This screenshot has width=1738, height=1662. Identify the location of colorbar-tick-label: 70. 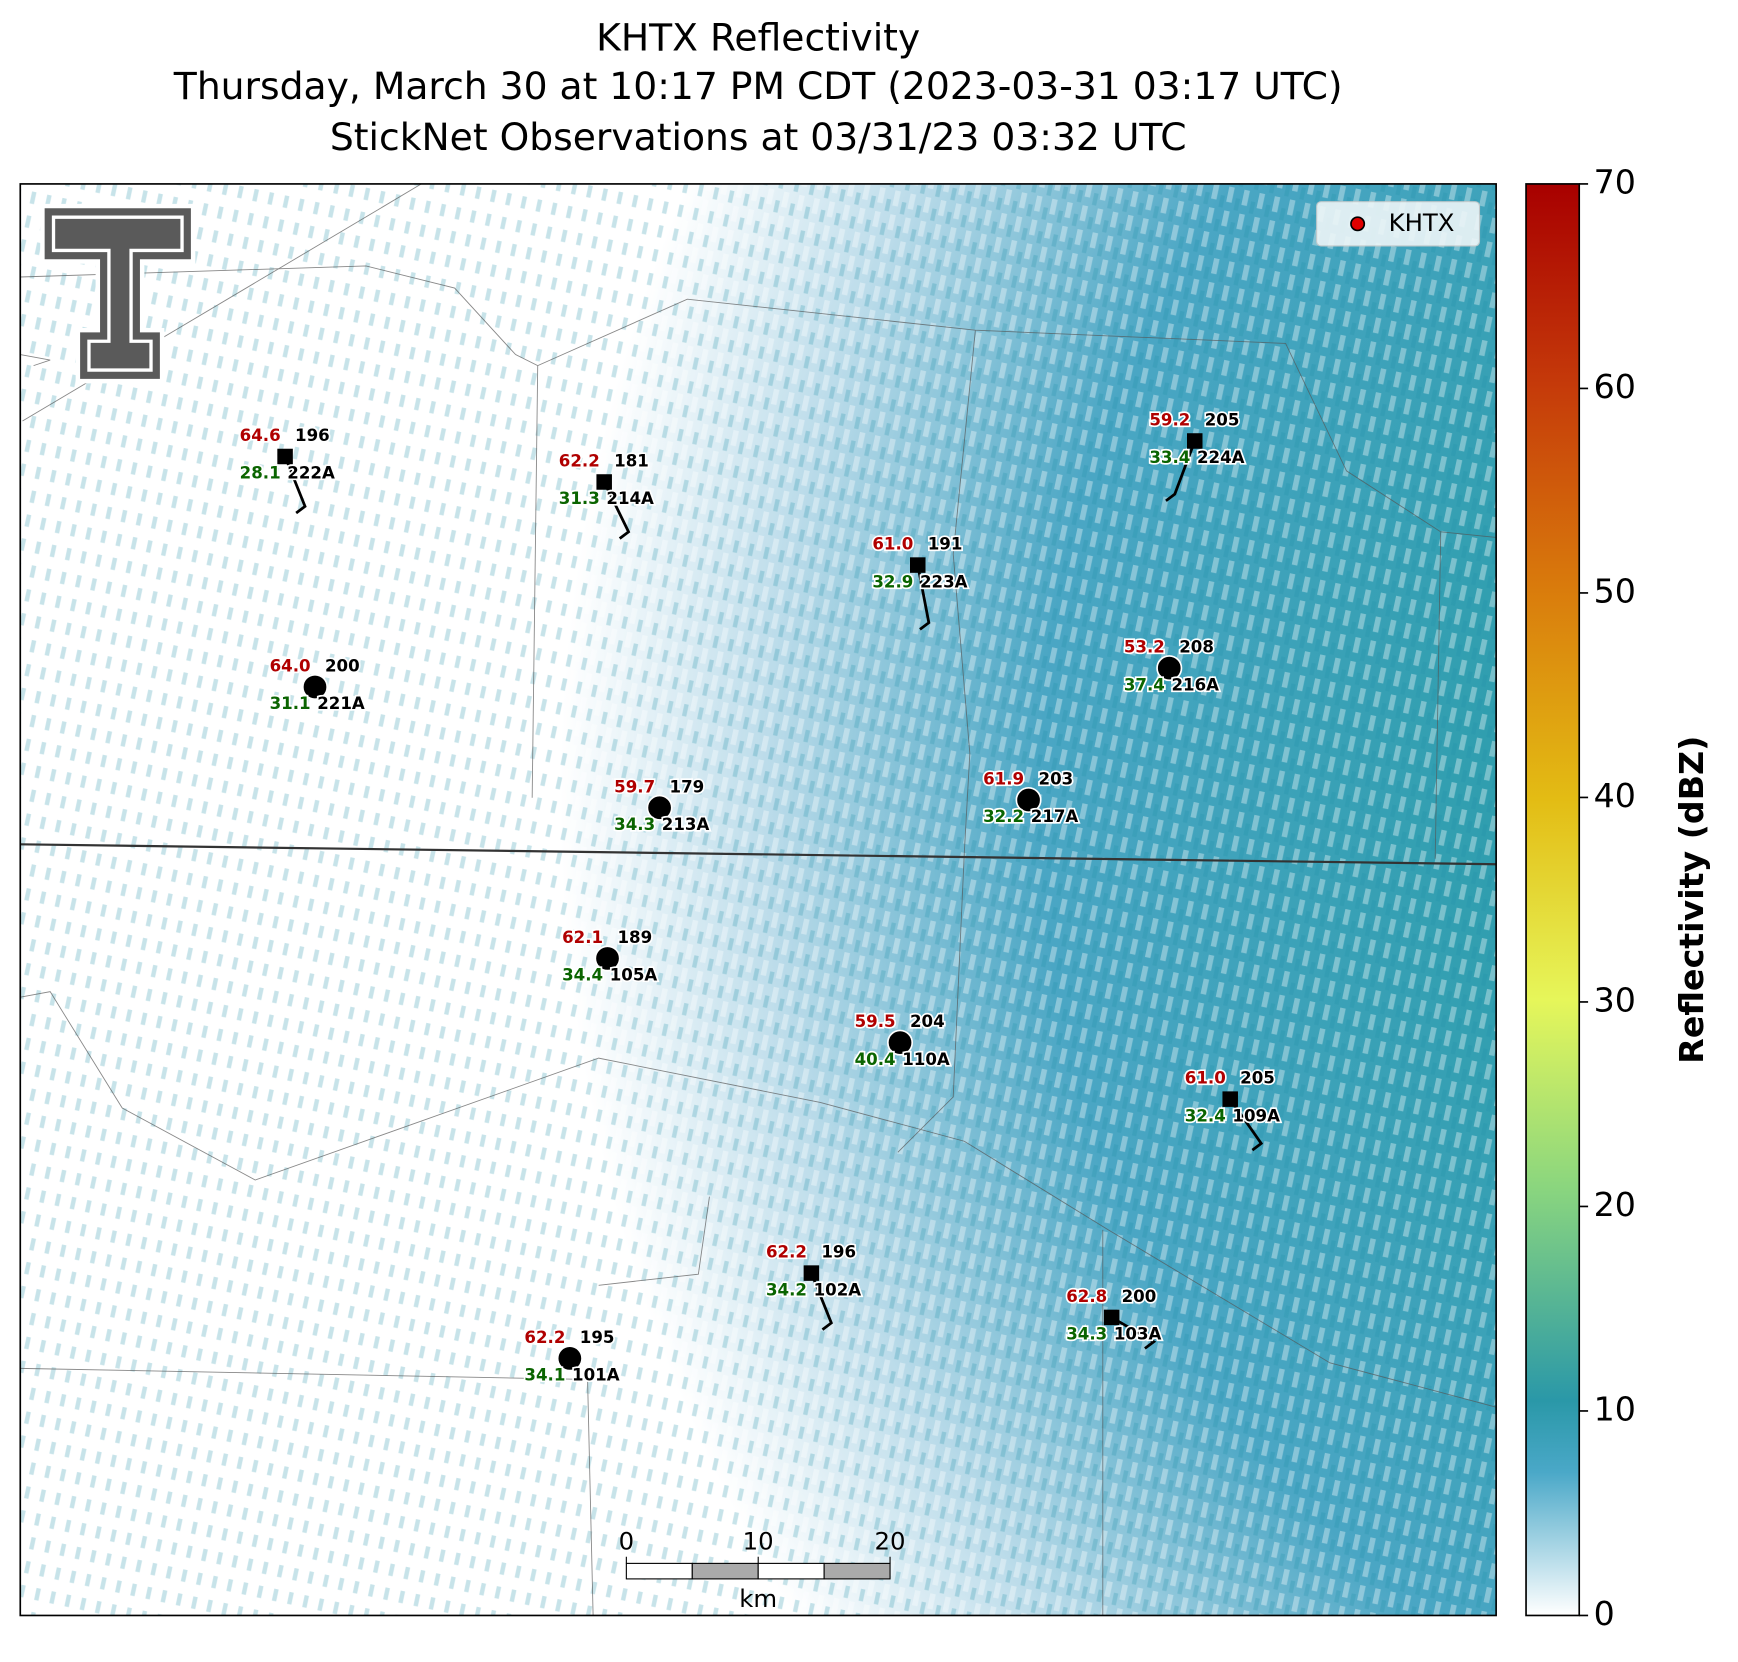
(1615, 181).